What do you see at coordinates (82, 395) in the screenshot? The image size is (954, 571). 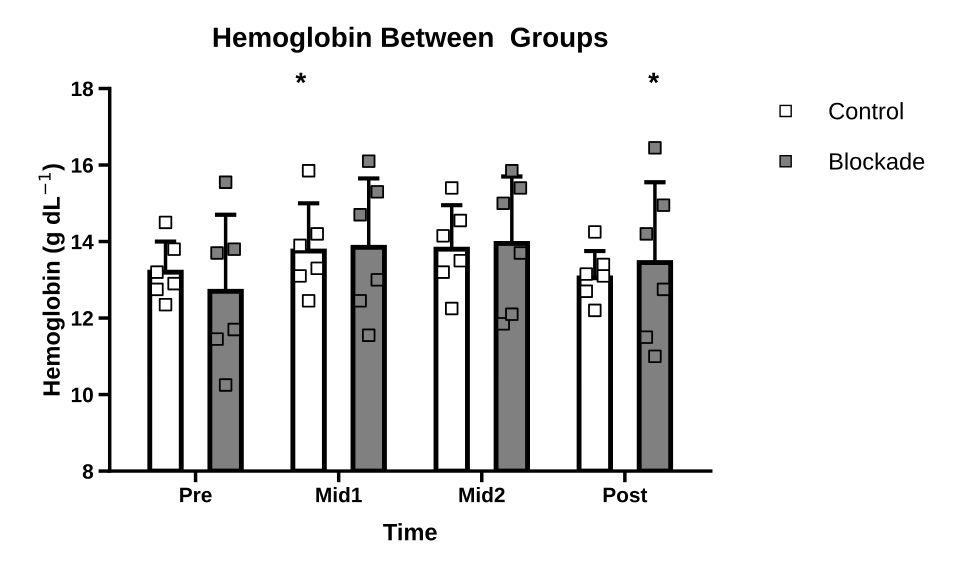 I see `y-tick-label: 10` at bounding box center [82, 395].